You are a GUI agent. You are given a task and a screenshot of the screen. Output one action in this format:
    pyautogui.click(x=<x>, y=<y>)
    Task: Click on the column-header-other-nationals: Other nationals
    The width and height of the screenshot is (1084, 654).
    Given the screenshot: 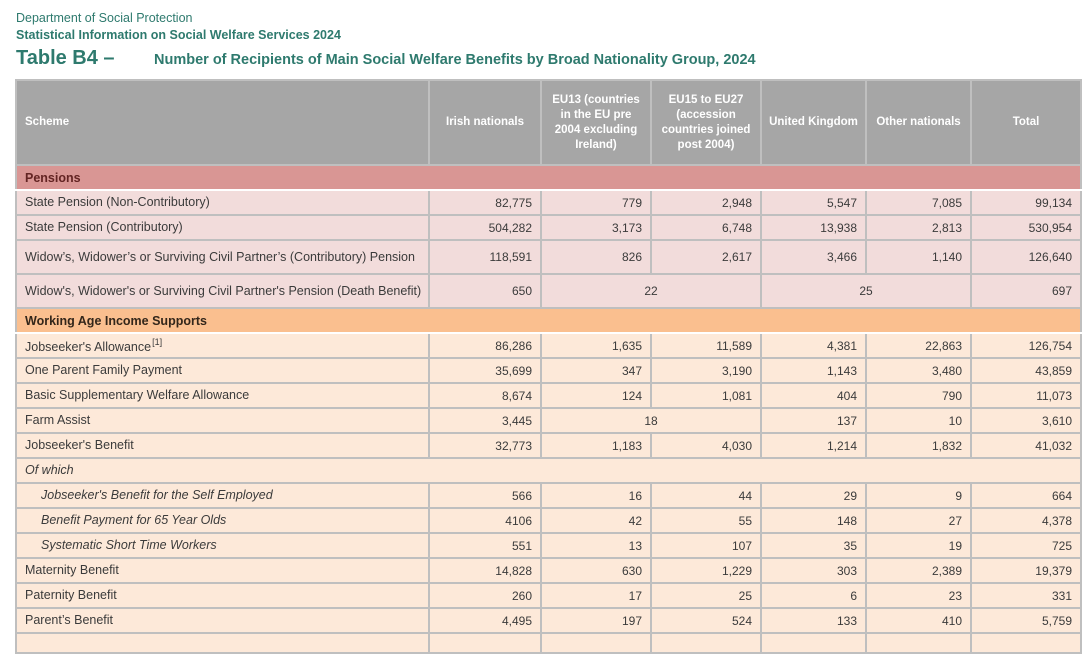 What is the action you would take?
    pyautogui.click(x=918, y=122)
    